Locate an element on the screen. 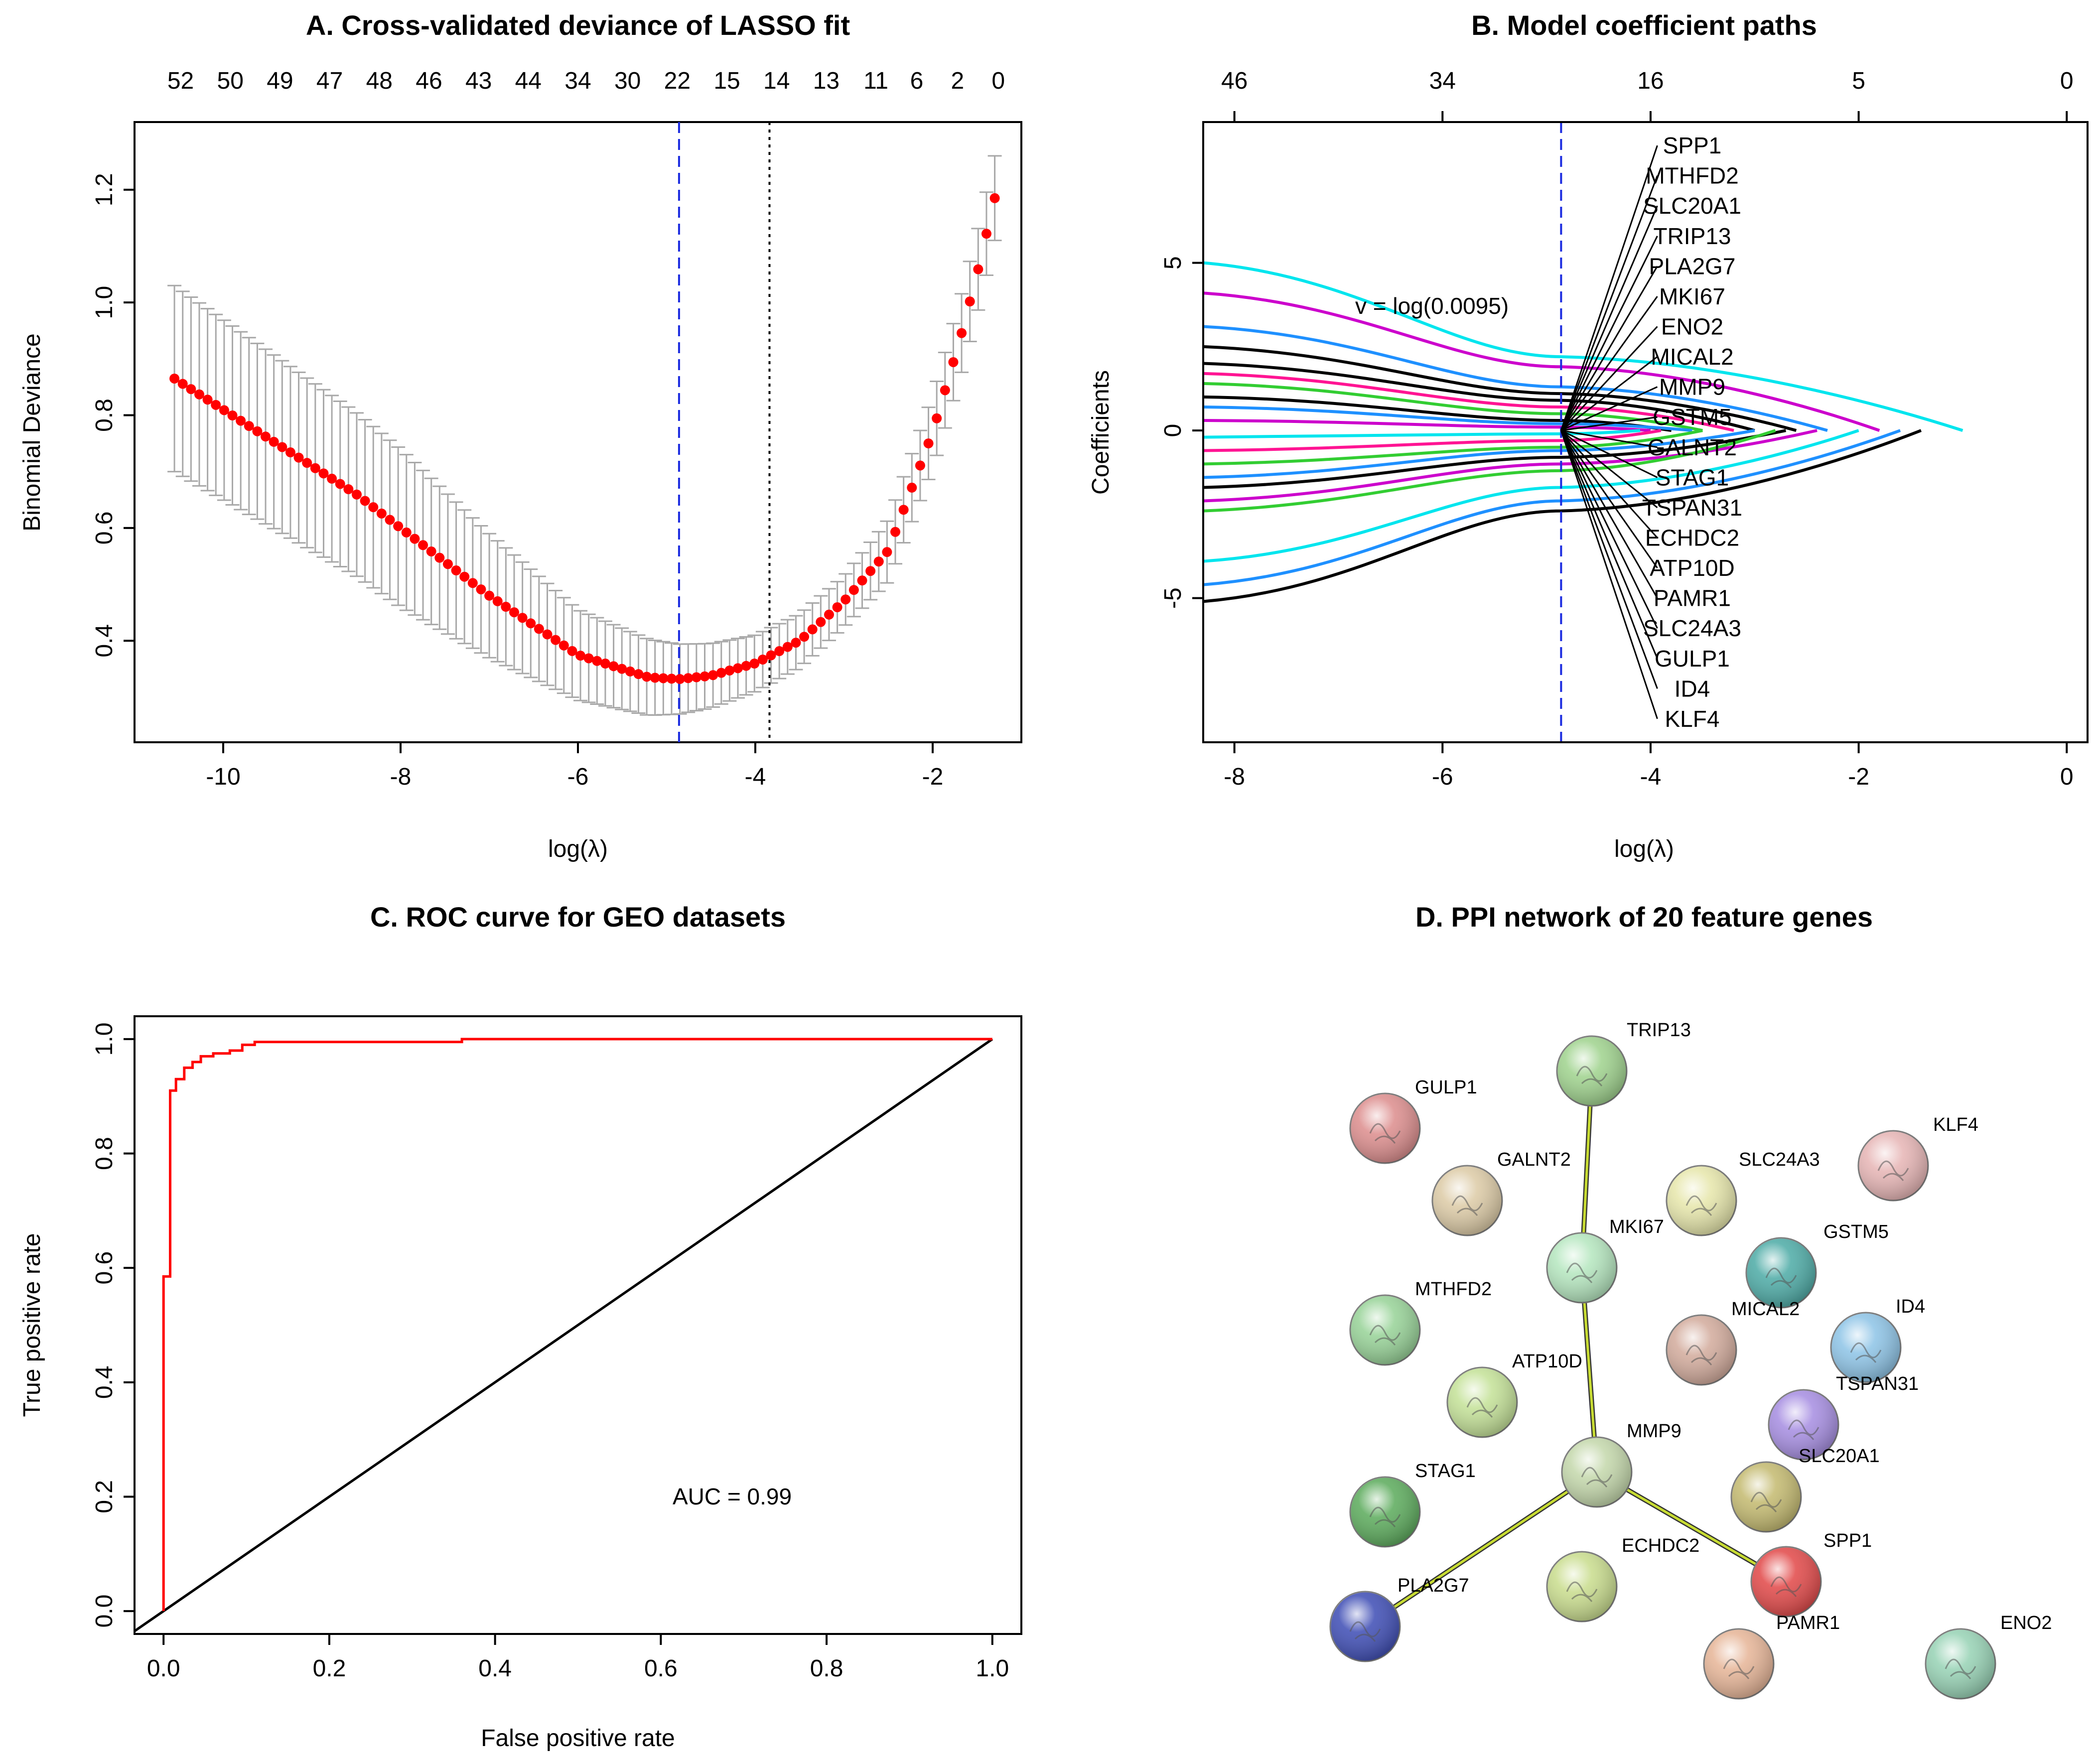 Image resolution: width=2100 pixels, height=1758 pixels. top-axis-label: 34 is located at coordinates (1442, 81).